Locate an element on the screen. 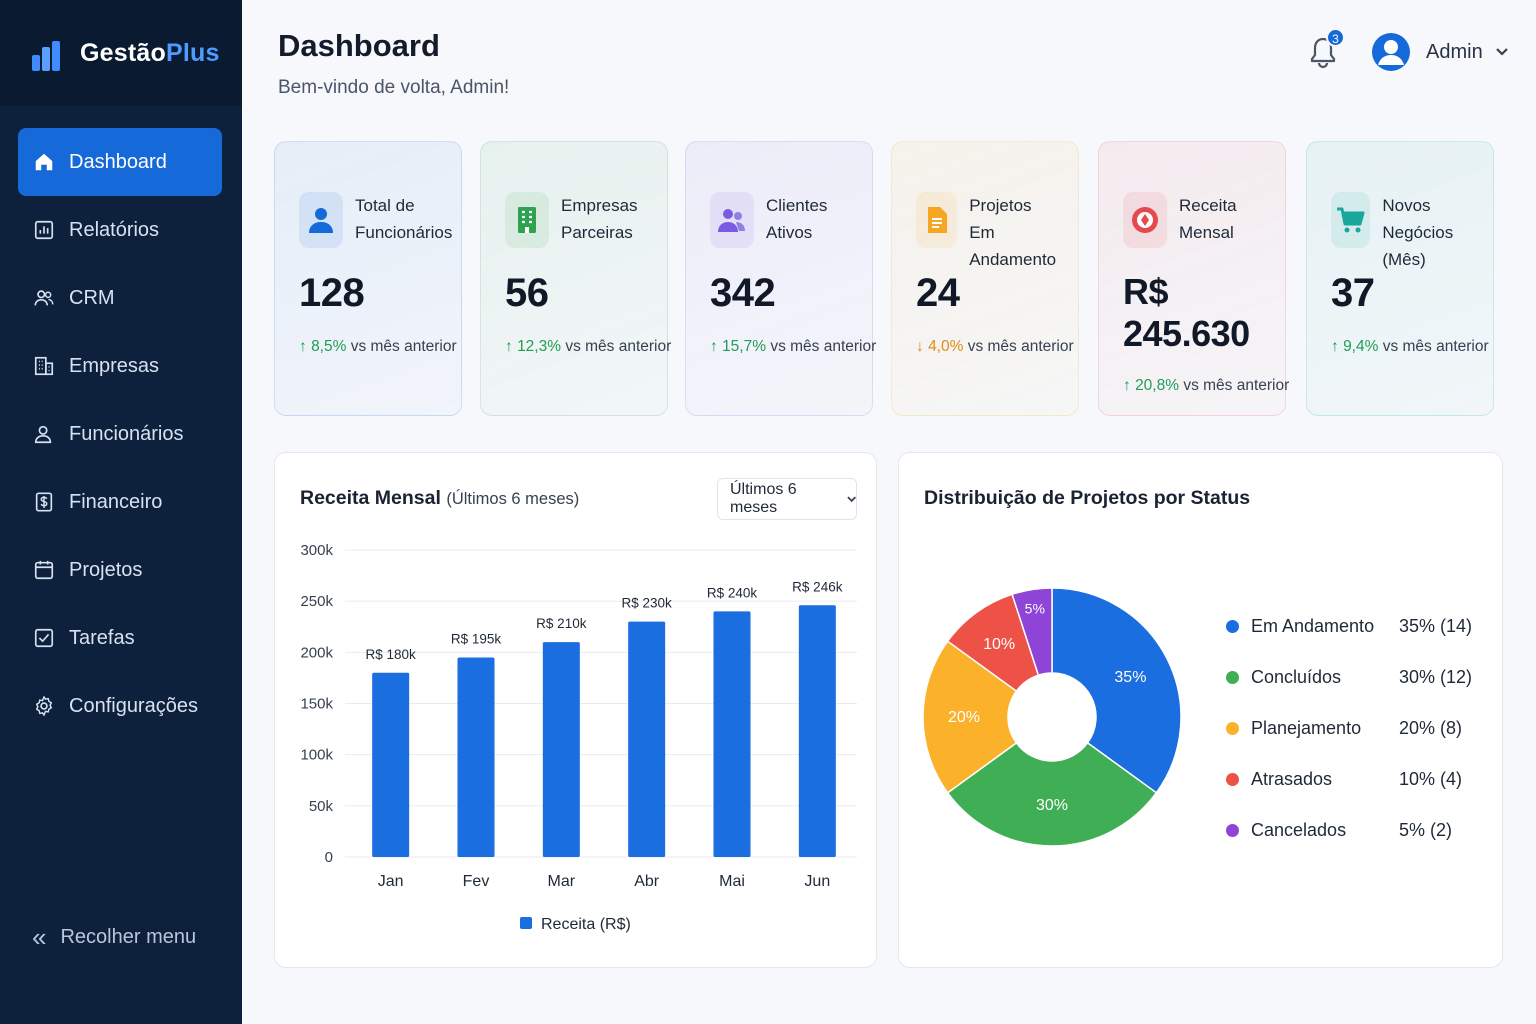 The image size is (1536, 1024). kpi-delta-value: 20,8% is located at coordinates (1157, 385).